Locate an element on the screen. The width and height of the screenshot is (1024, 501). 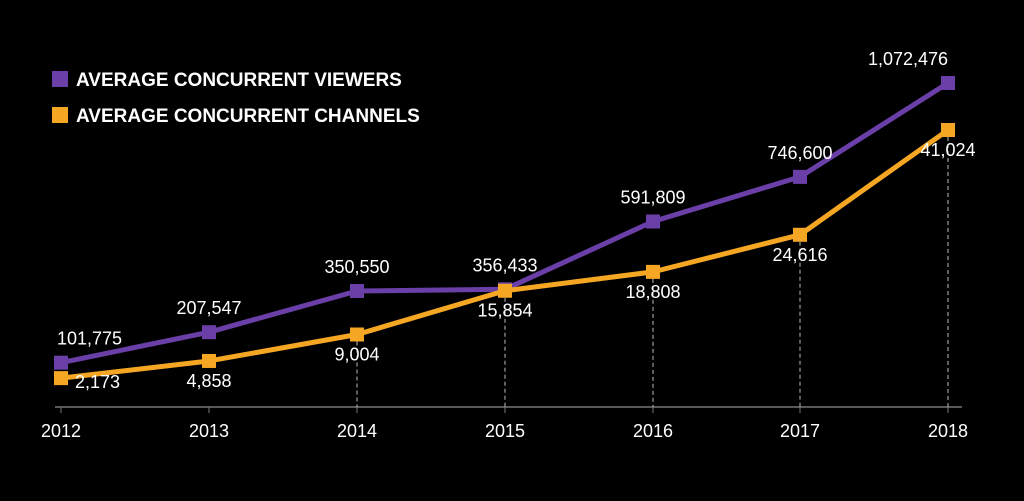
data-label: 41,024 is located at coordinates (947, 150).